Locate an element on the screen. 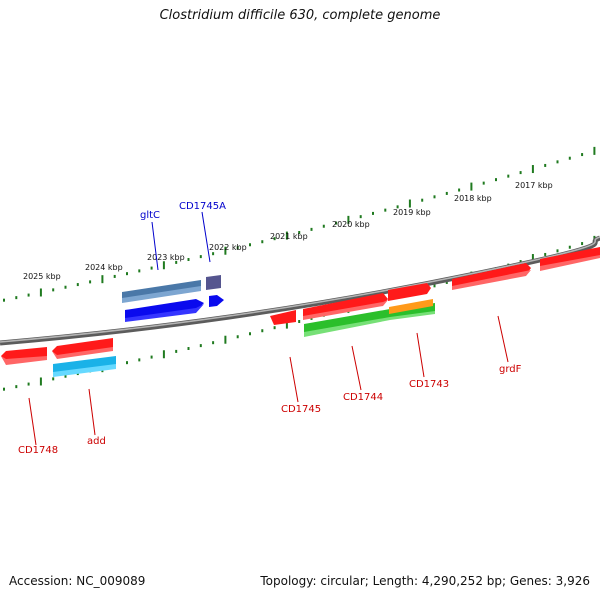 The image size is (600, 600). gene-red-arrow-3-shade is located at coordinates (491, 280).